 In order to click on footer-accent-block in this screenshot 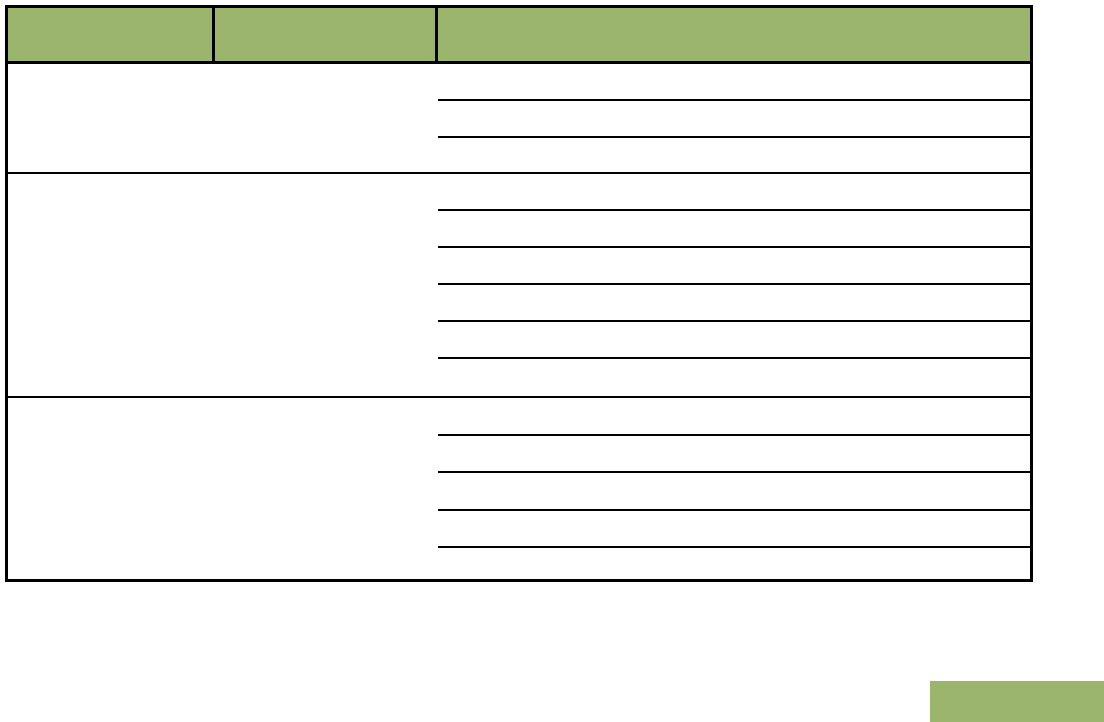, I will do `click(1017, 701)`.